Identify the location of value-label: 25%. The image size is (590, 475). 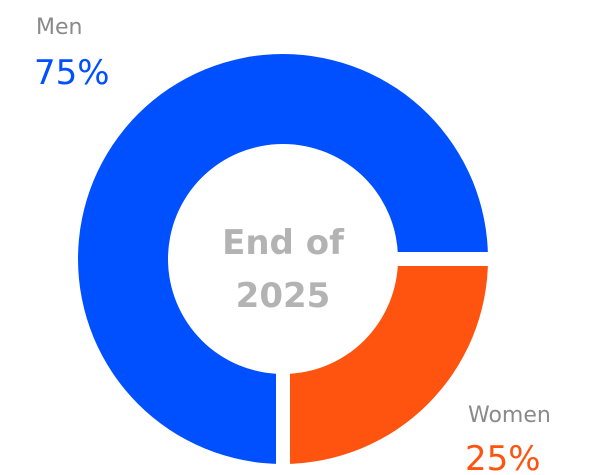
(503, 457).